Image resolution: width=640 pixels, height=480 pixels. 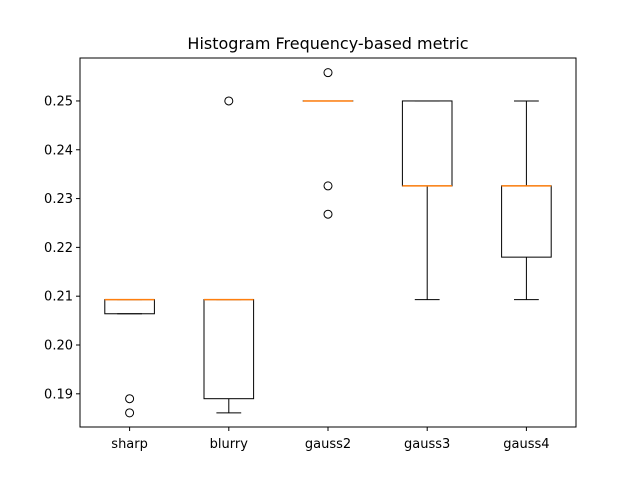 I want to click on y-tick-label: 0.21, so click(x=58, y=297).